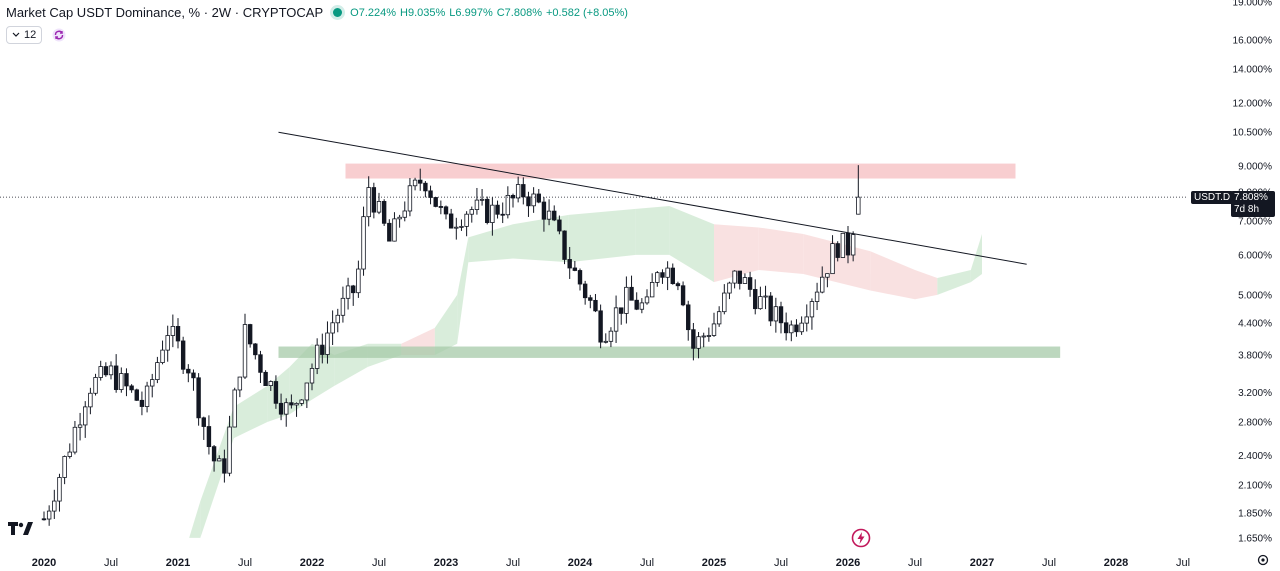 The height and width of the screenshot is (571, 1280). Describe the element at coordinates (1255, 486) in the screenshot. I see `price-tick-label: 2.100%` at that location.